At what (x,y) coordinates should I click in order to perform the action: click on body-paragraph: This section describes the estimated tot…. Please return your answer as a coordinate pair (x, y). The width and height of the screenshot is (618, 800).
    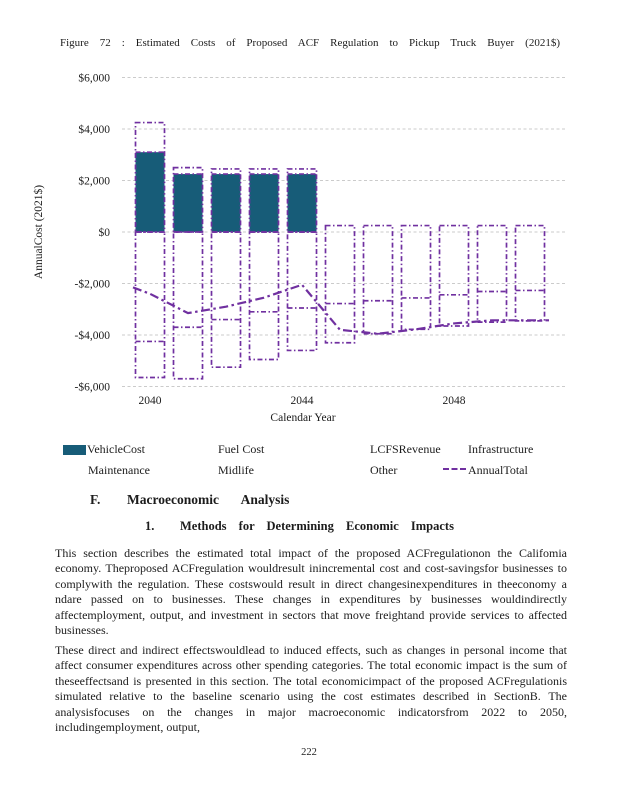
    Looking at the image, I should click on (311, 592).